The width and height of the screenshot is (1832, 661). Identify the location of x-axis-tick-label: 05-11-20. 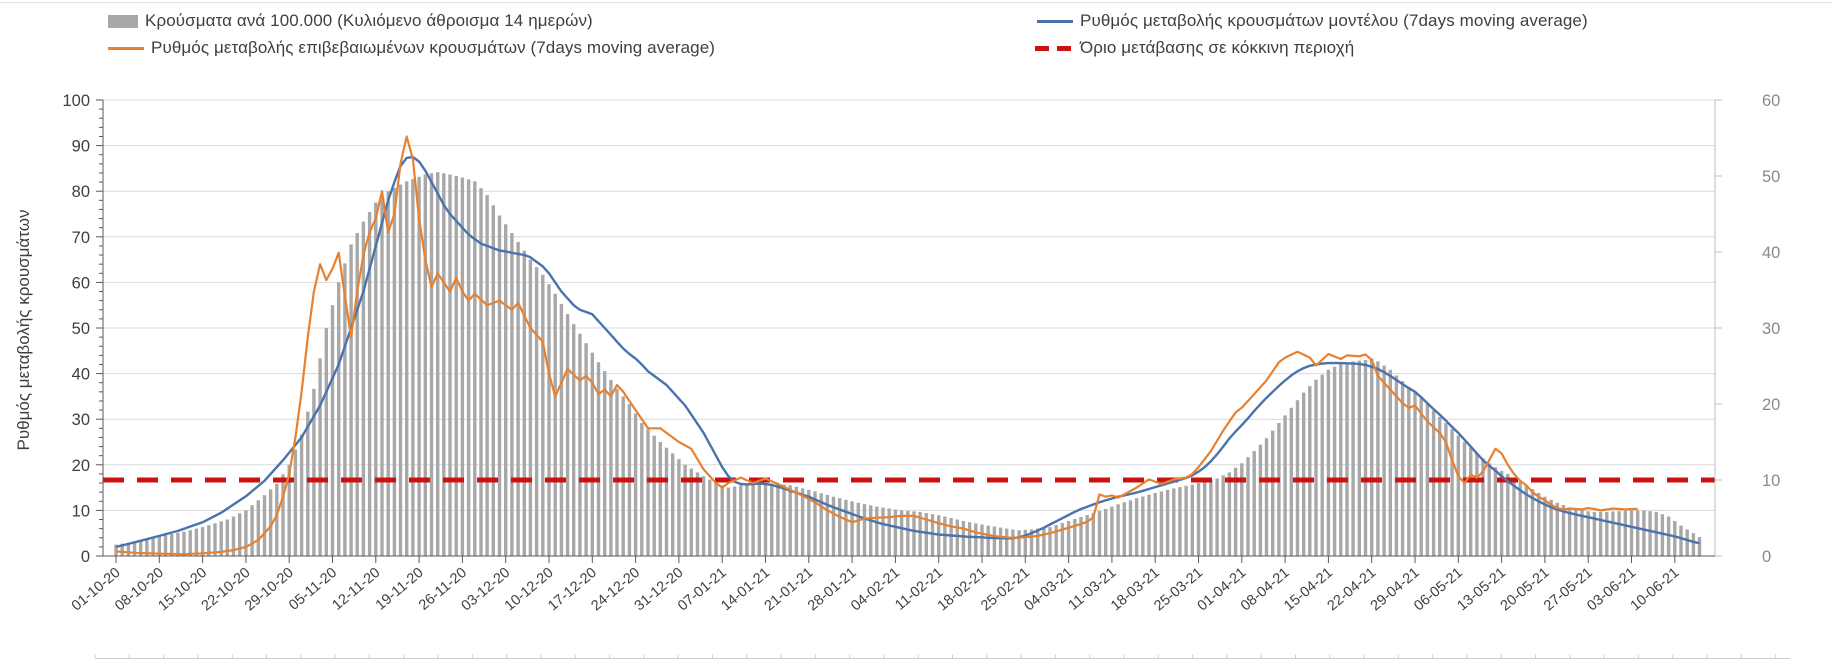
(313, 589).